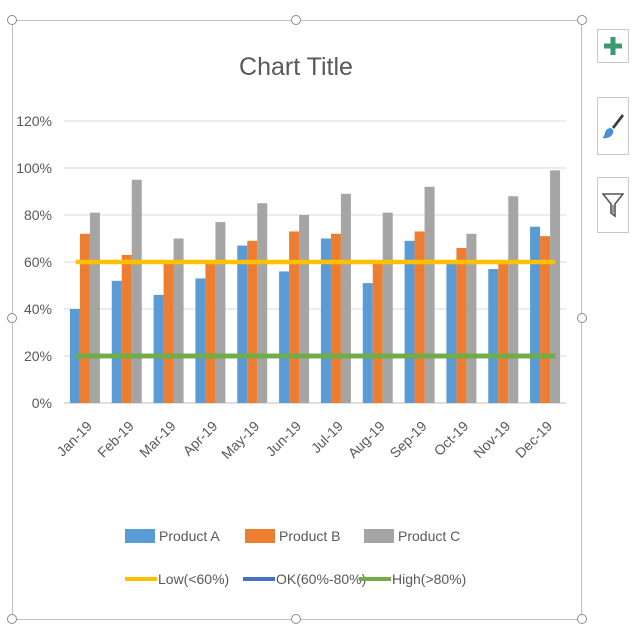  Describe the element at coordinates (12, 20) in the screenshot. I see `resize-handle-top-left` at that location.